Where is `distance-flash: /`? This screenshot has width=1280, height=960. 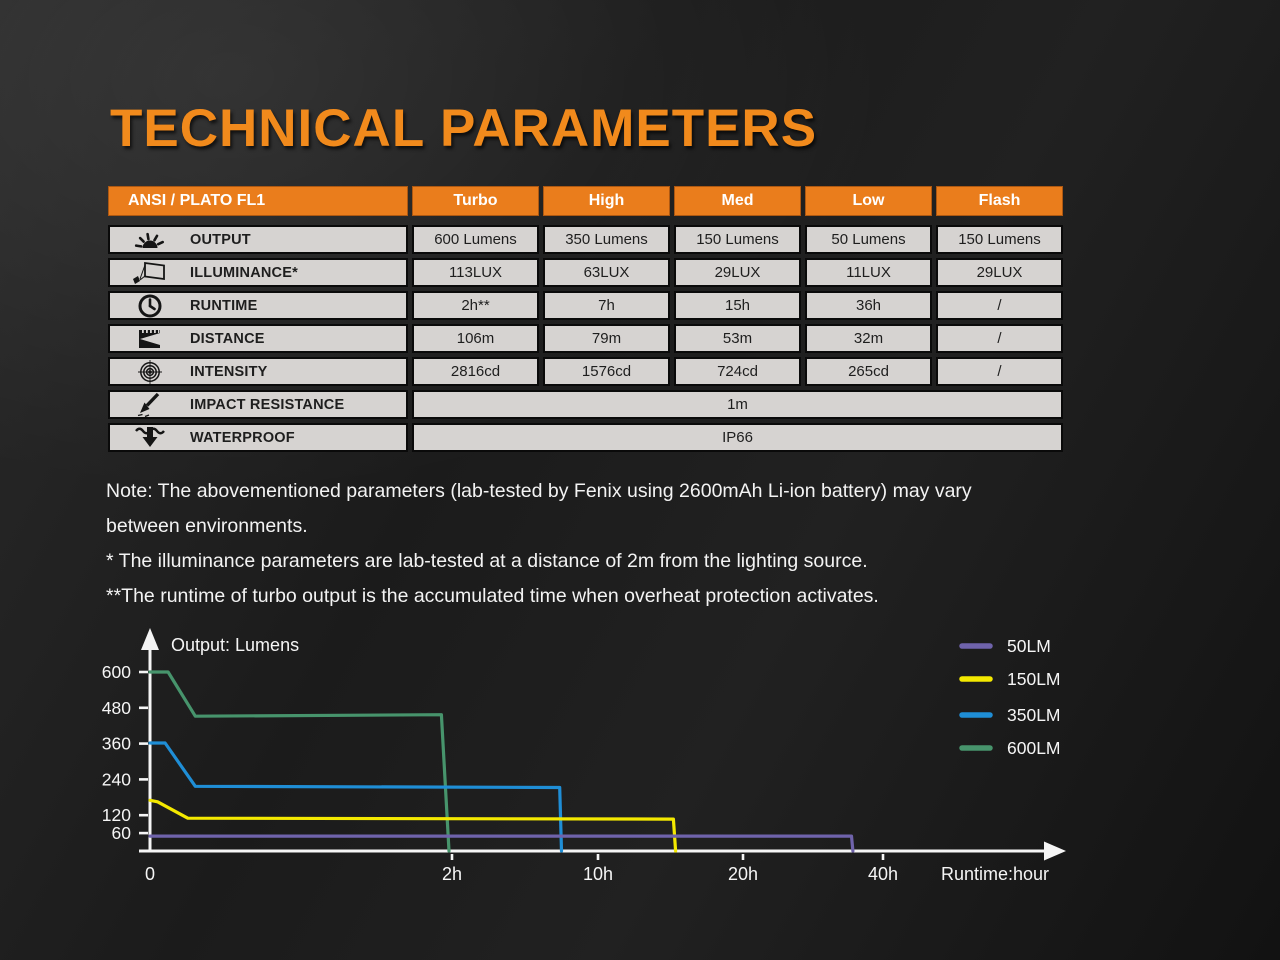
distance-flash: / is located at coordinates (999, 338).